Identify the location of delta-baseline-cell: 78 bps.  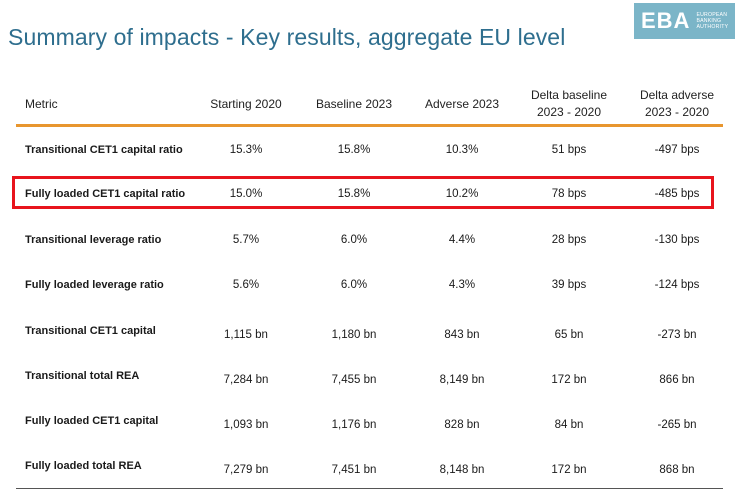
(569, 194).